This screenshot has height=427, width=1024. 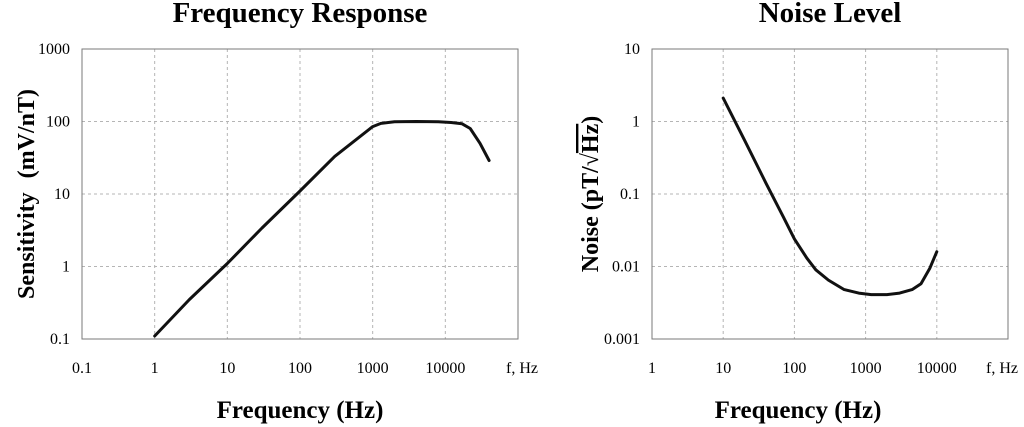 What do you see at coordinates (54, 49) in the screenshot?
I see `y-tick-label: 1000` at bounding box center [54, 49].